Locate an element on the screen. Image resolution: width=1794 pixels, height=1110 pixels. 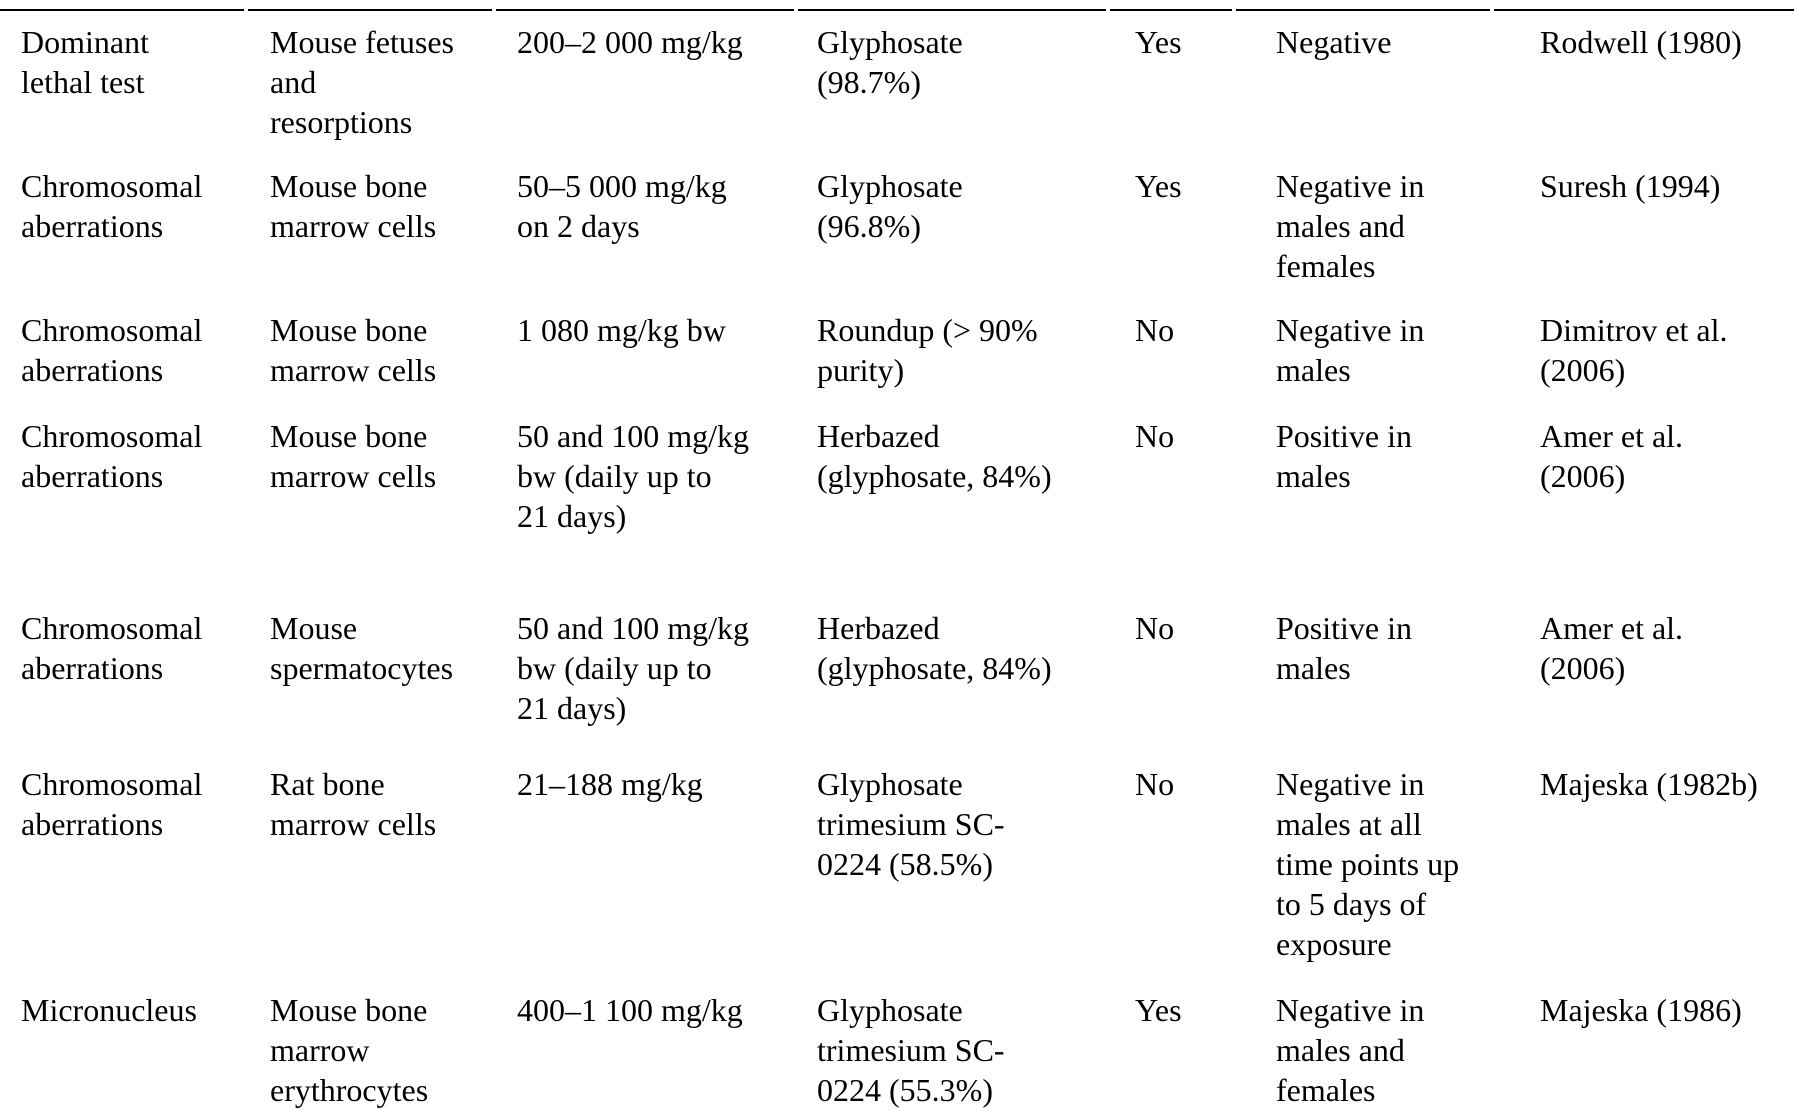
cell-result: Positive in males is located at coordinates (1344, 648).